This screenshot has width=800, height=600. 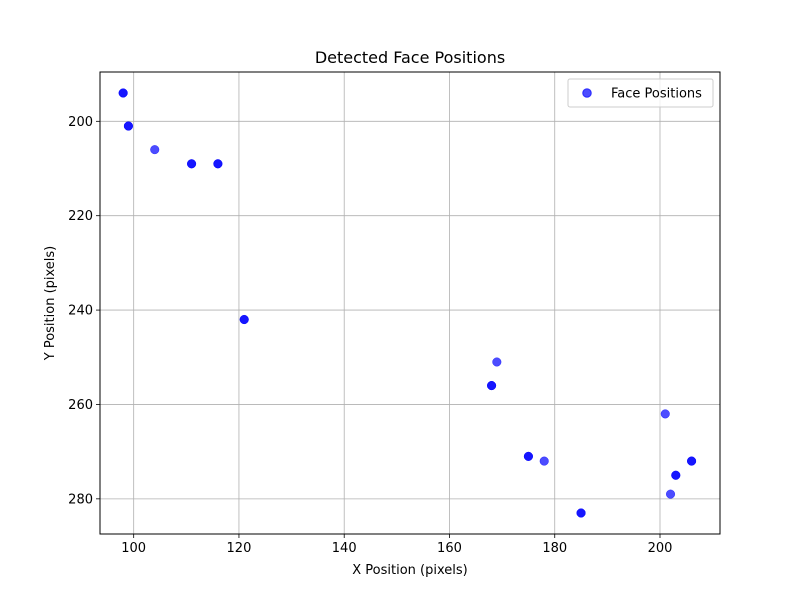 What do you see at coordinates (656, 94) in the screenshot?
I see `legend-label: Face Positions` at bounding box center [656, 94].